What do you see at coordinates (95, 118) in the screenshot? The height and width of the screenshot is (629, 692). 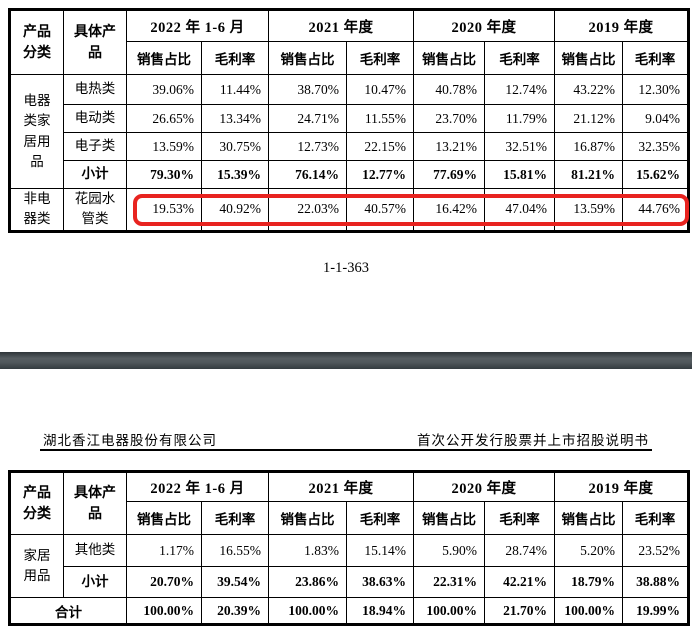 I see `product-cell: 电动类` at bounding box center [95, 118].